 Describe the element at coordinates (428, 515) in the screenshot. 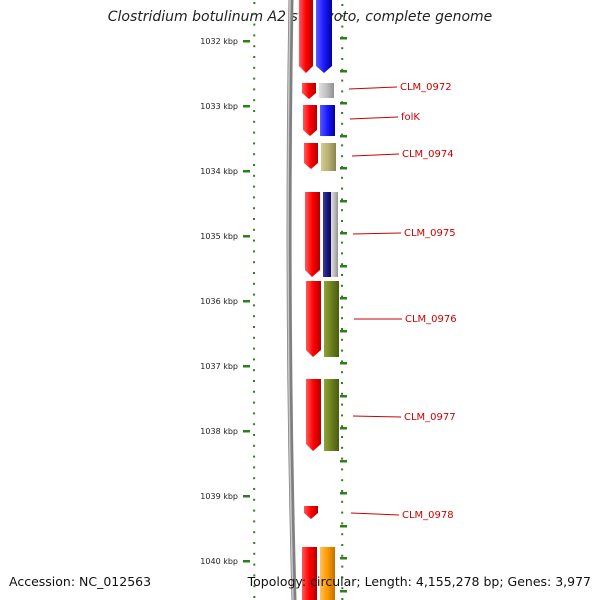

I see `gene-label-clm-0978: CLM_0978` at that location.